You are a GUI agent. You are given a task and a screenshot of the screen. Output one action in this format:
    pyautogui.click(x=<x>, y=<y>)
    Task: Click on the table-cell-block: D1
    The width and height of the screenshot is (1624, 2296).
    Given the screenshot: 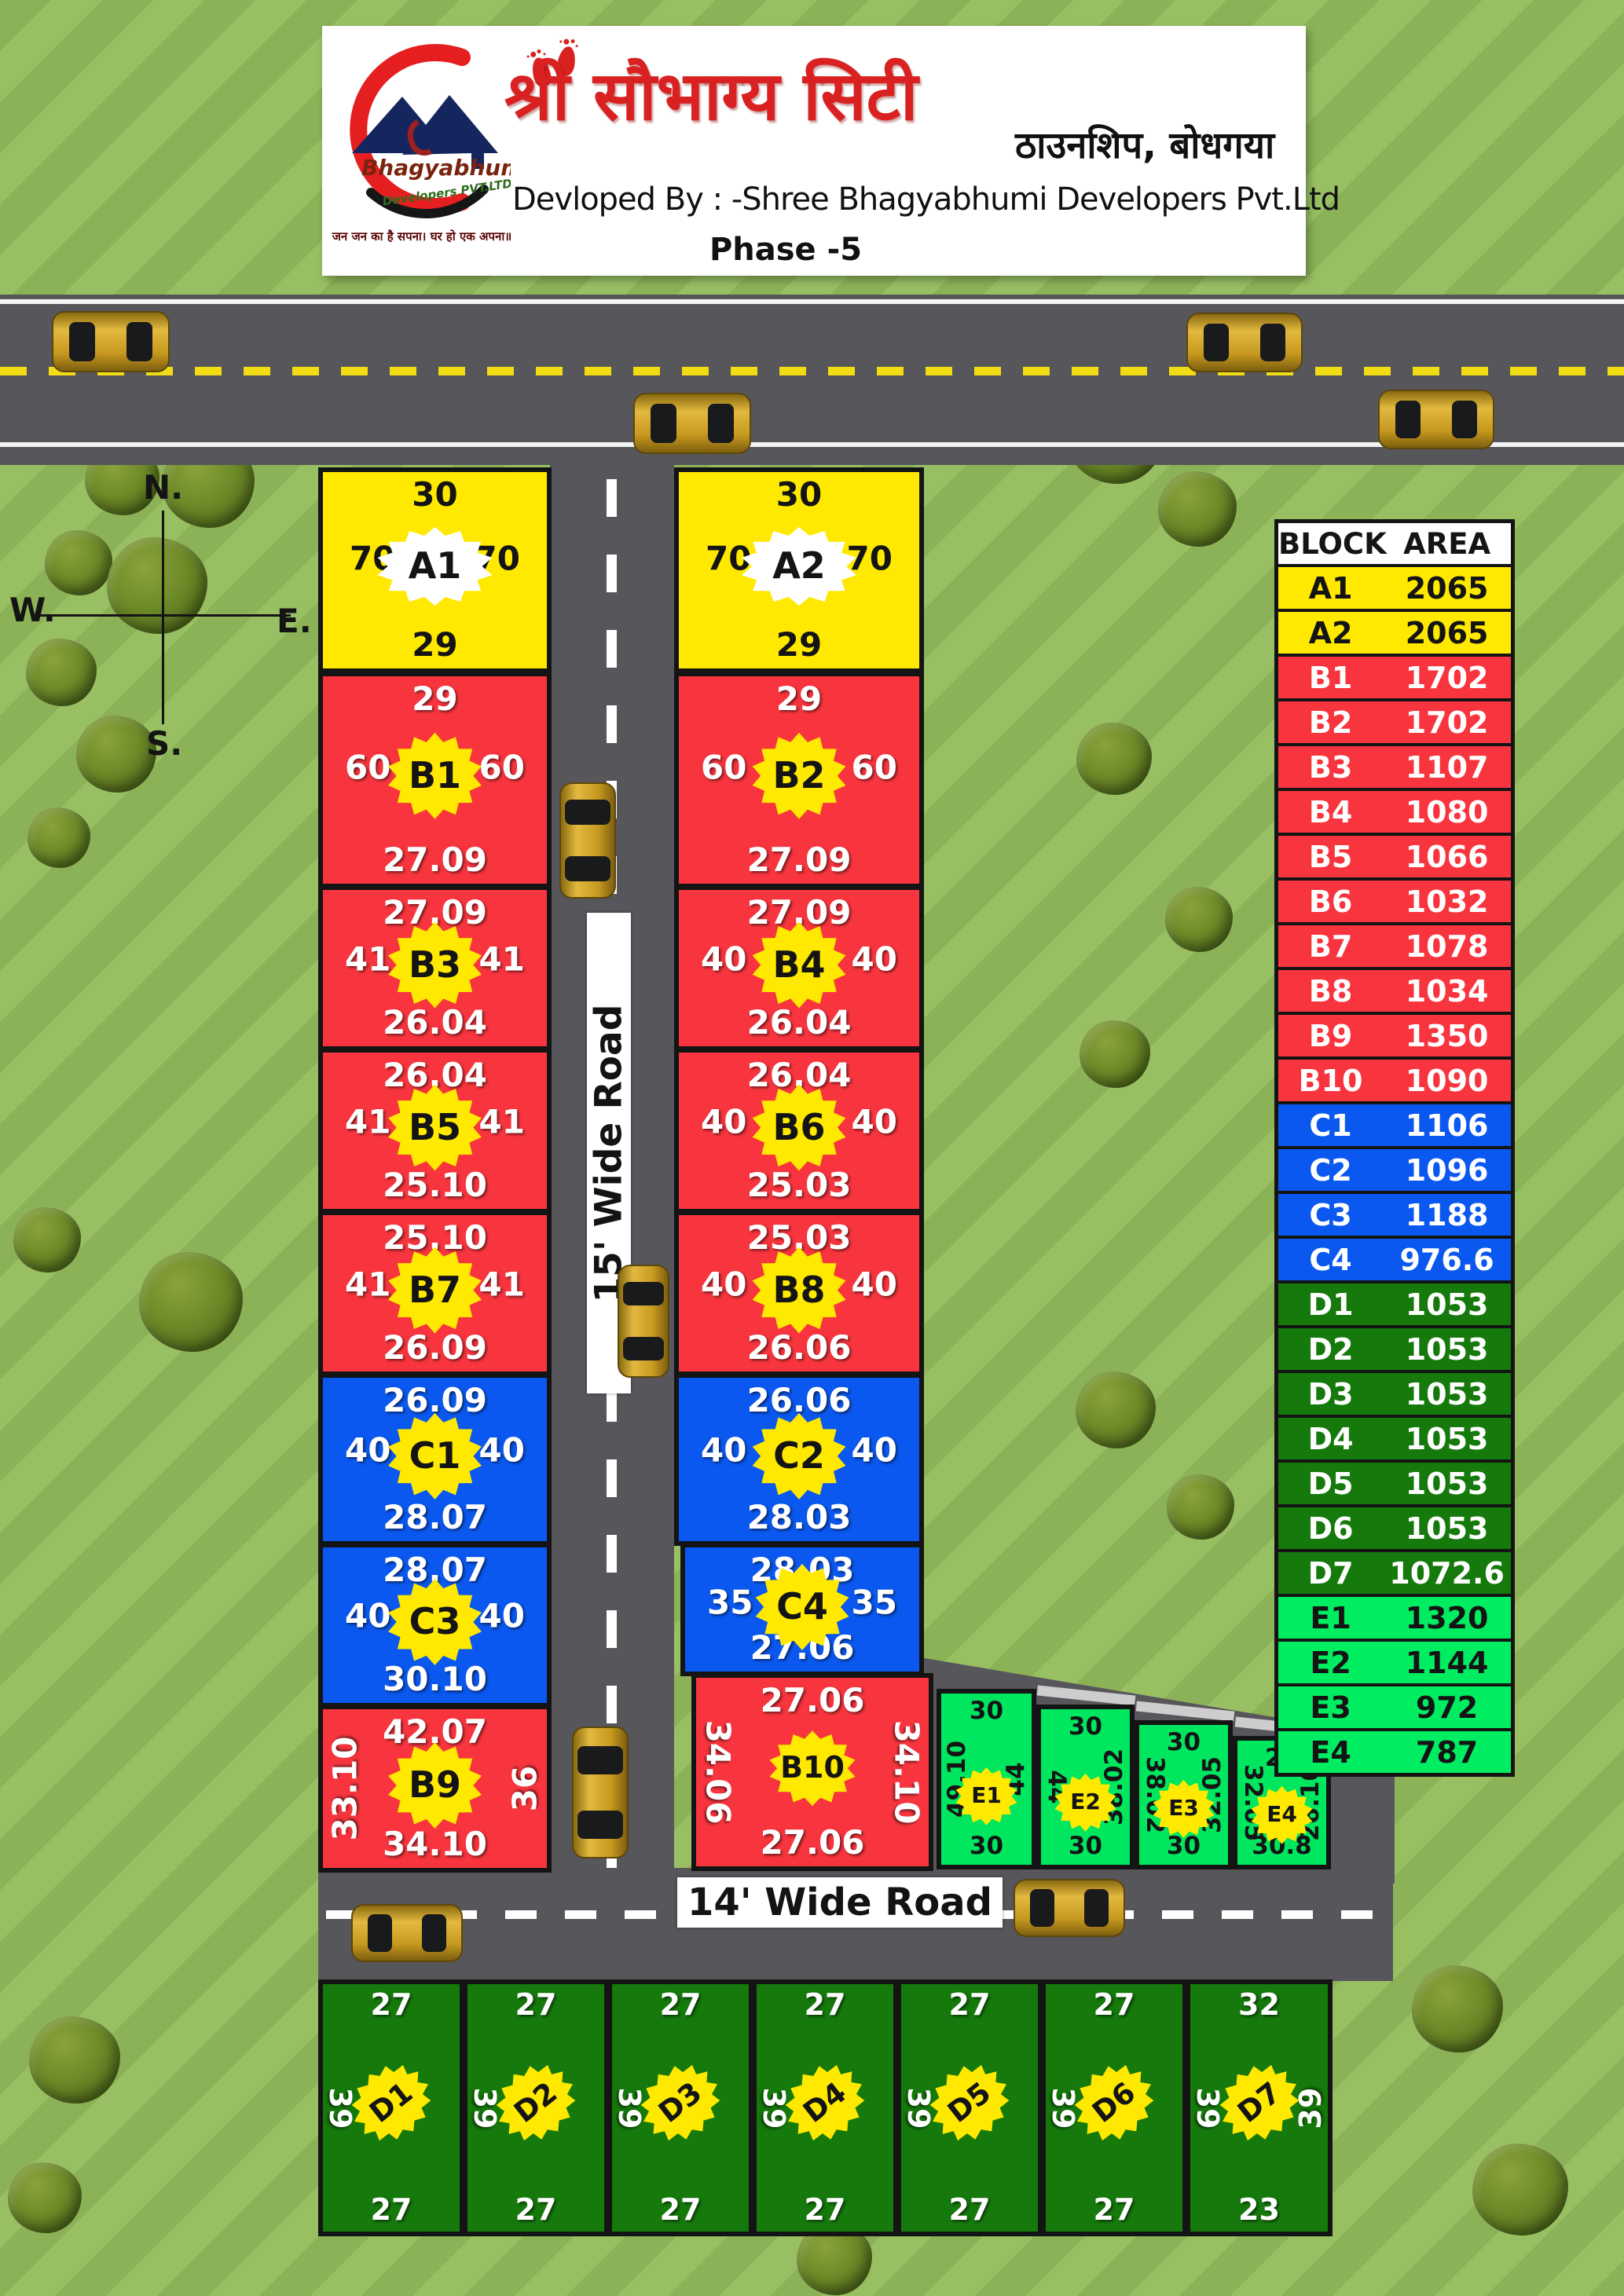 What is the action you would take?
    pyautogui.click(x=1330, y=1304)
    